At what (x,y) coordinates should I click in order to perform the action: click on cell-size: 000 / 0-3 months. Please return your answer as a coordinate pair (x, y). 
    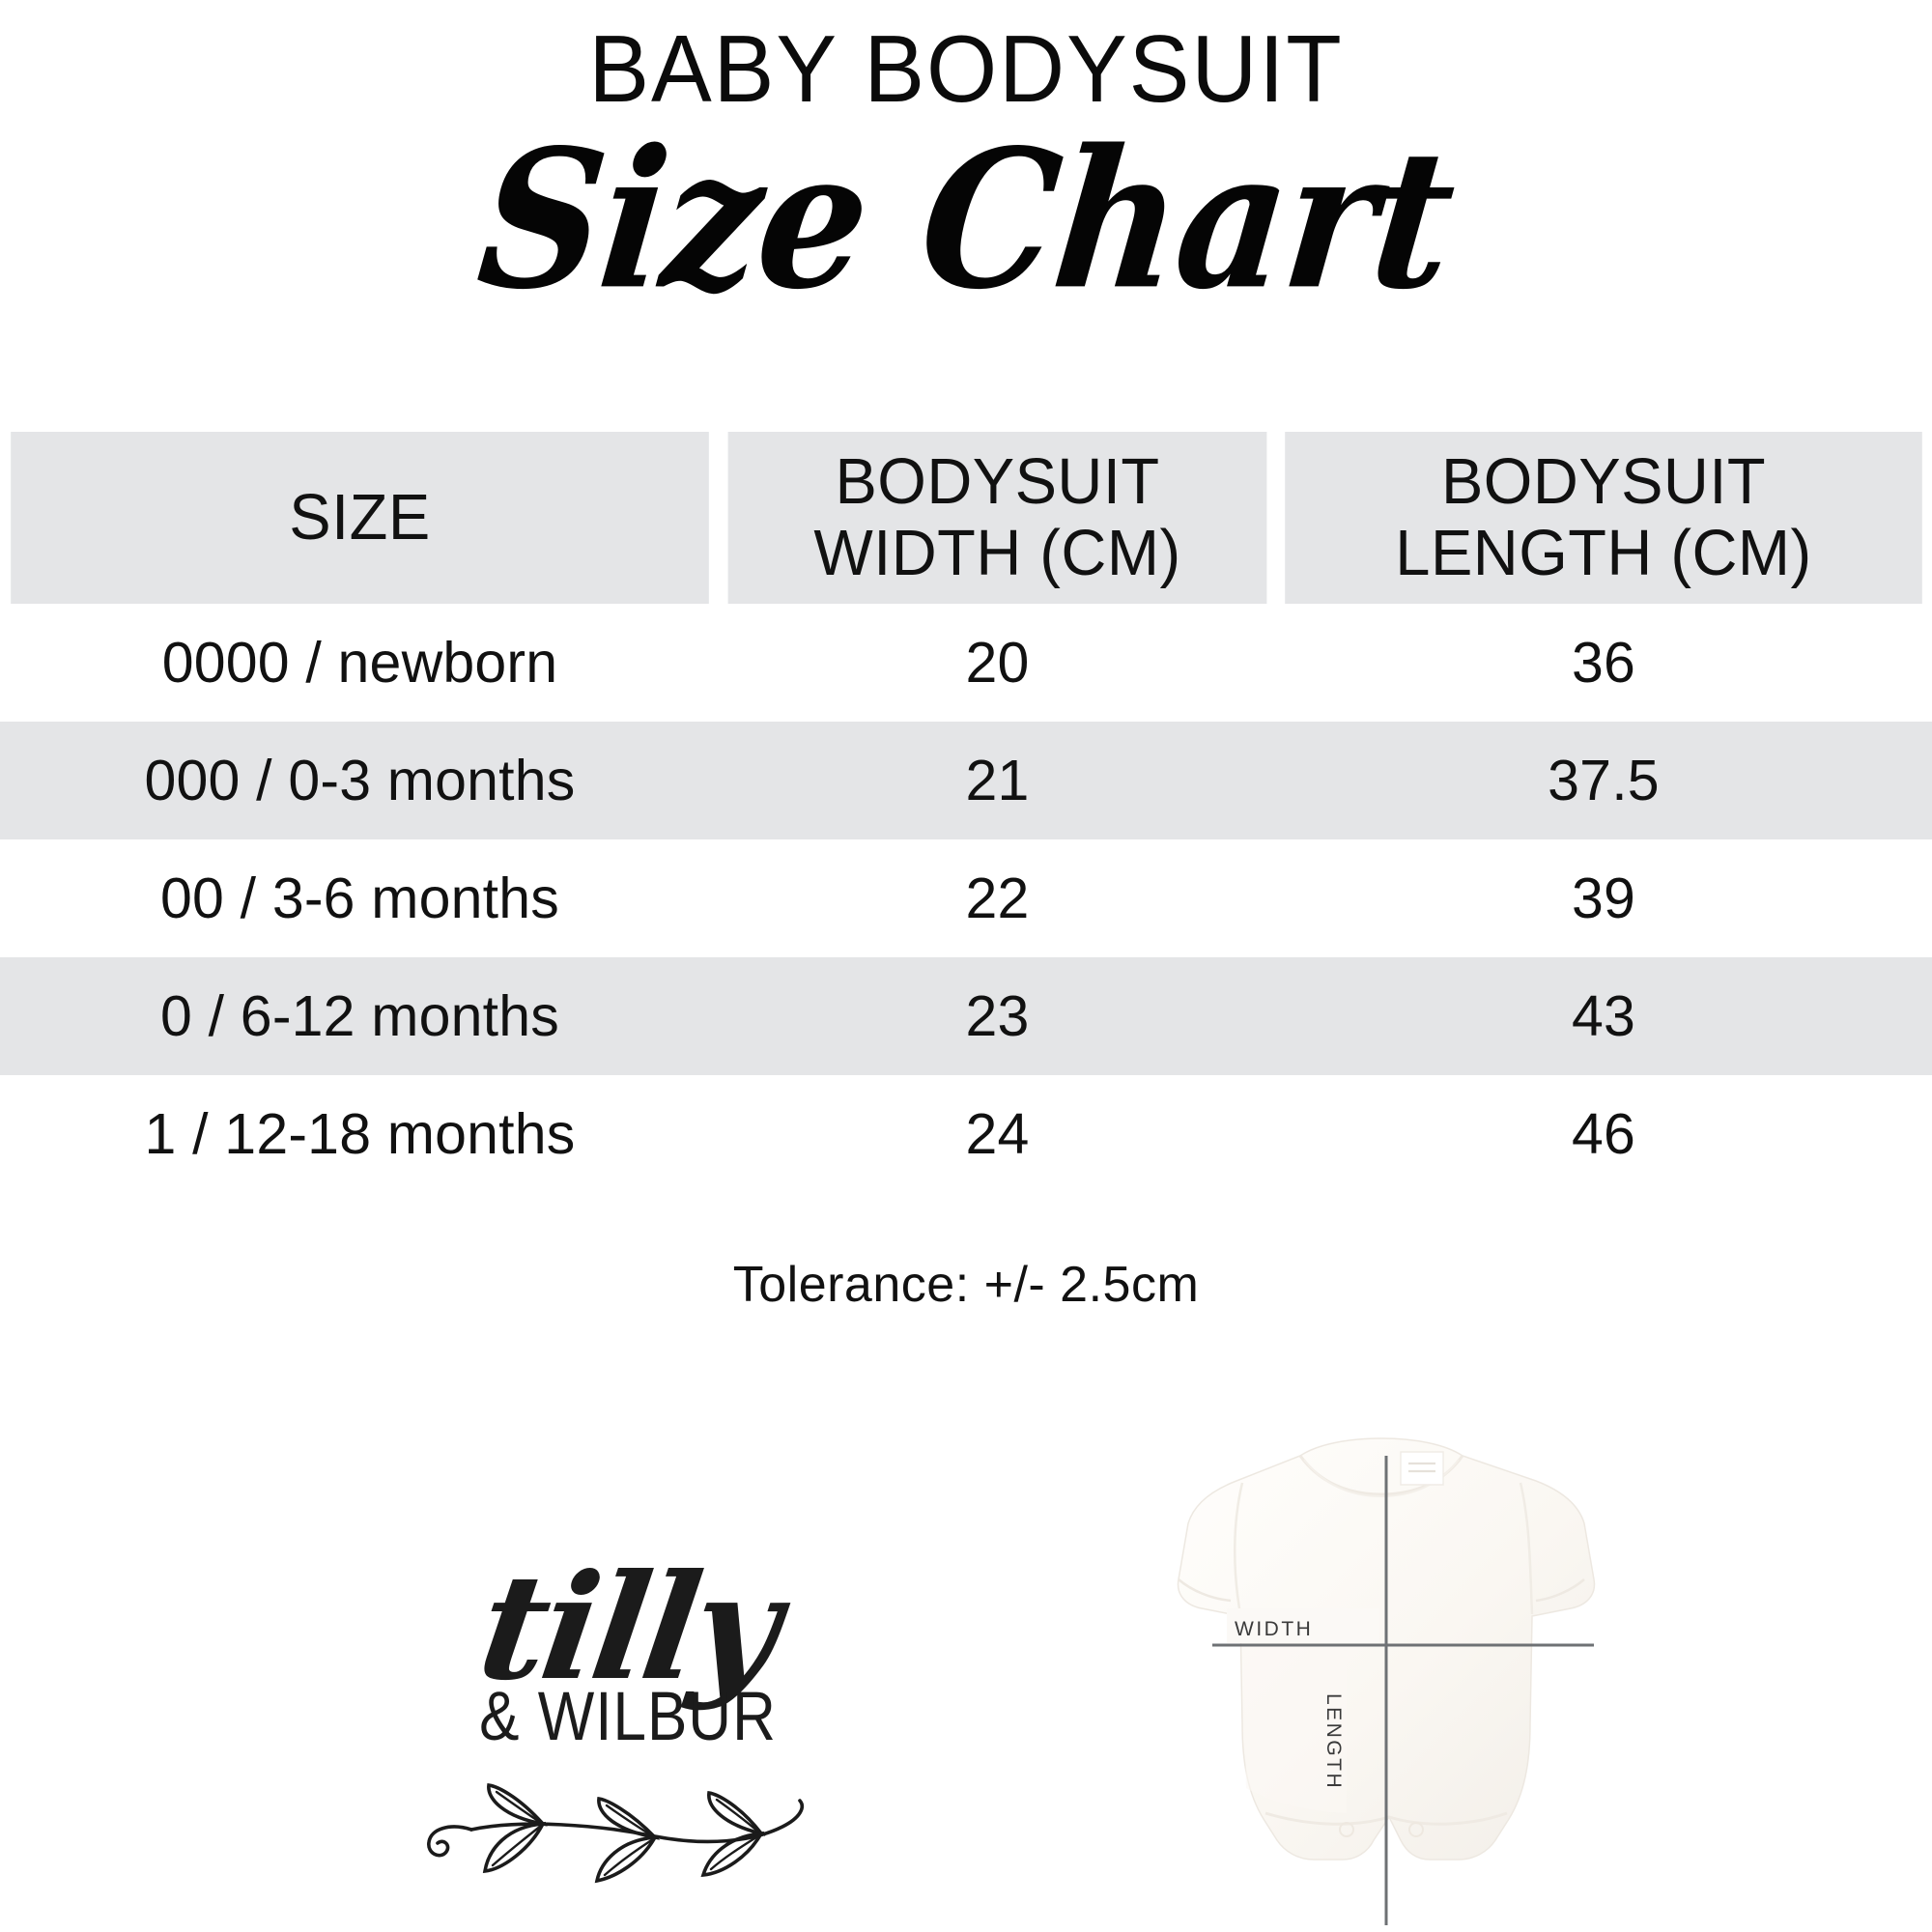
    Looking at the image, I should click on (360, 780).